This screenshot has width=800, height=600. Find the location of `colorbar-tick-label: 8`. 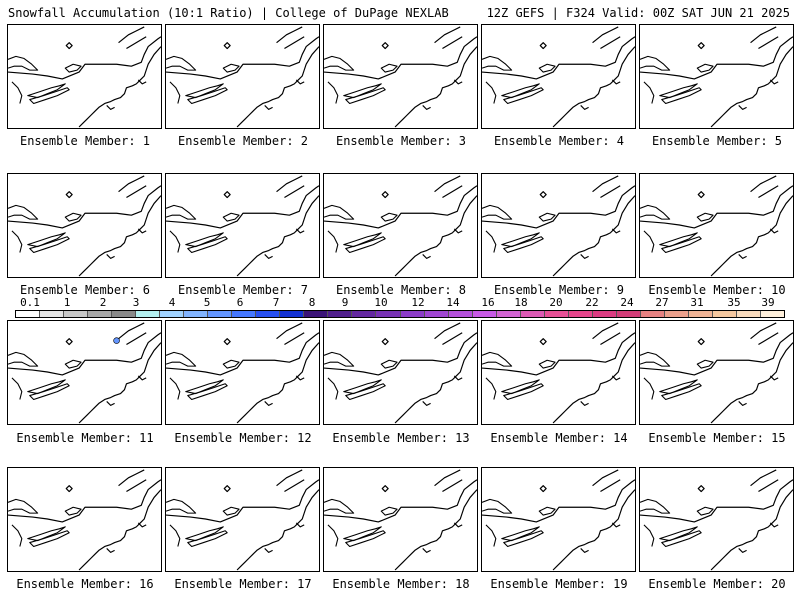

colorbar-tick-label: 8 is located at coordinates (312, 302).